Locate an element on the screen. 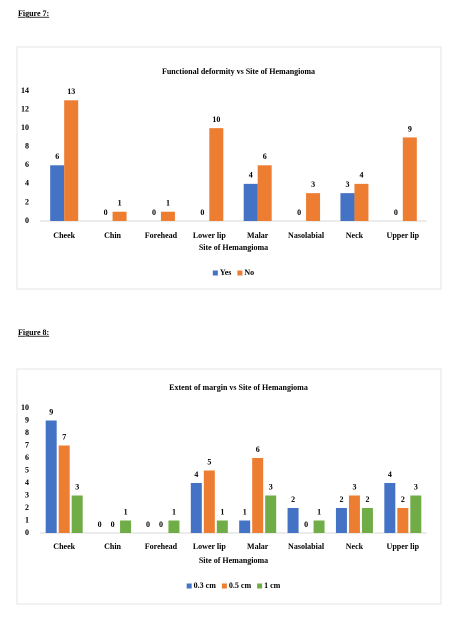 The image size is (459, 624). data-label: 7 is located at coordinates (64, 436).